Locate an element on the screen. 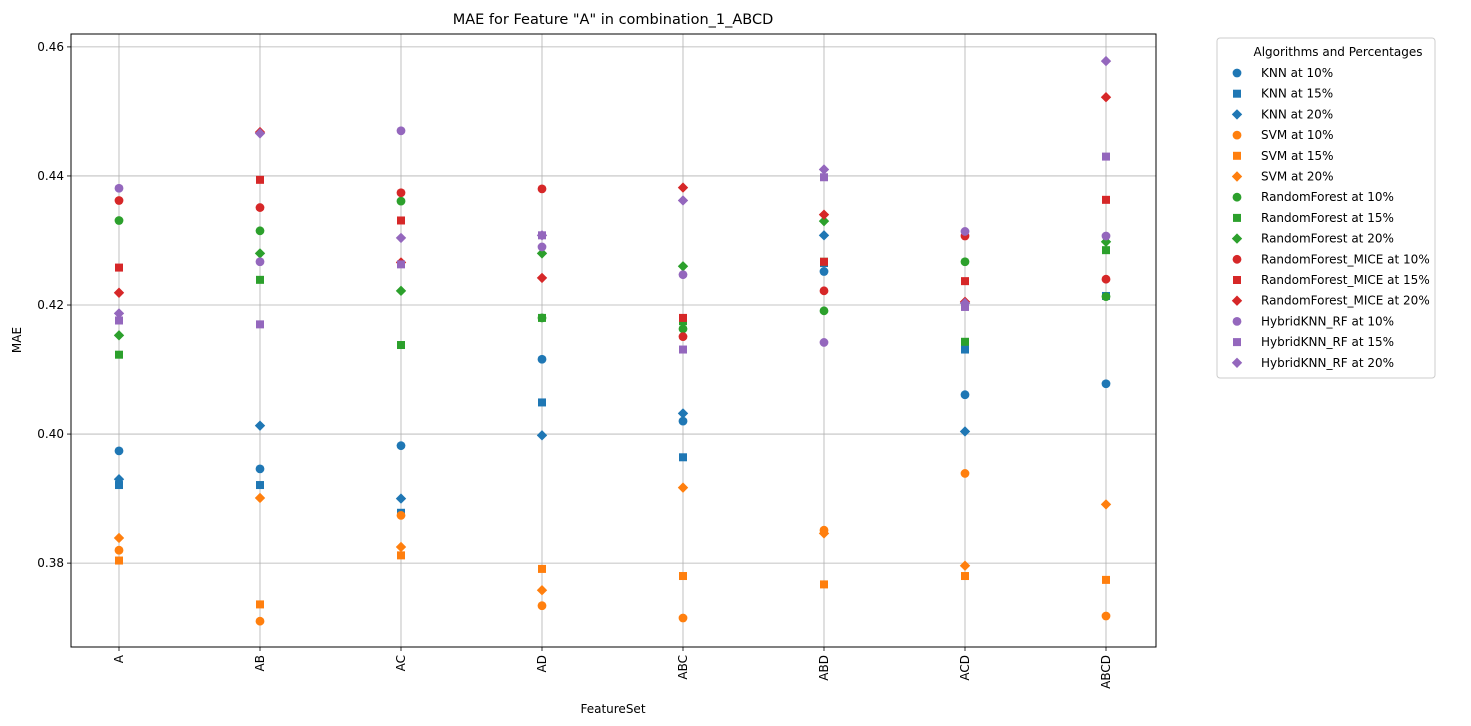 This screenshot has height=726, width=1471. legend-label: RandomForest at 15% is located at coordinates (1327, 218).